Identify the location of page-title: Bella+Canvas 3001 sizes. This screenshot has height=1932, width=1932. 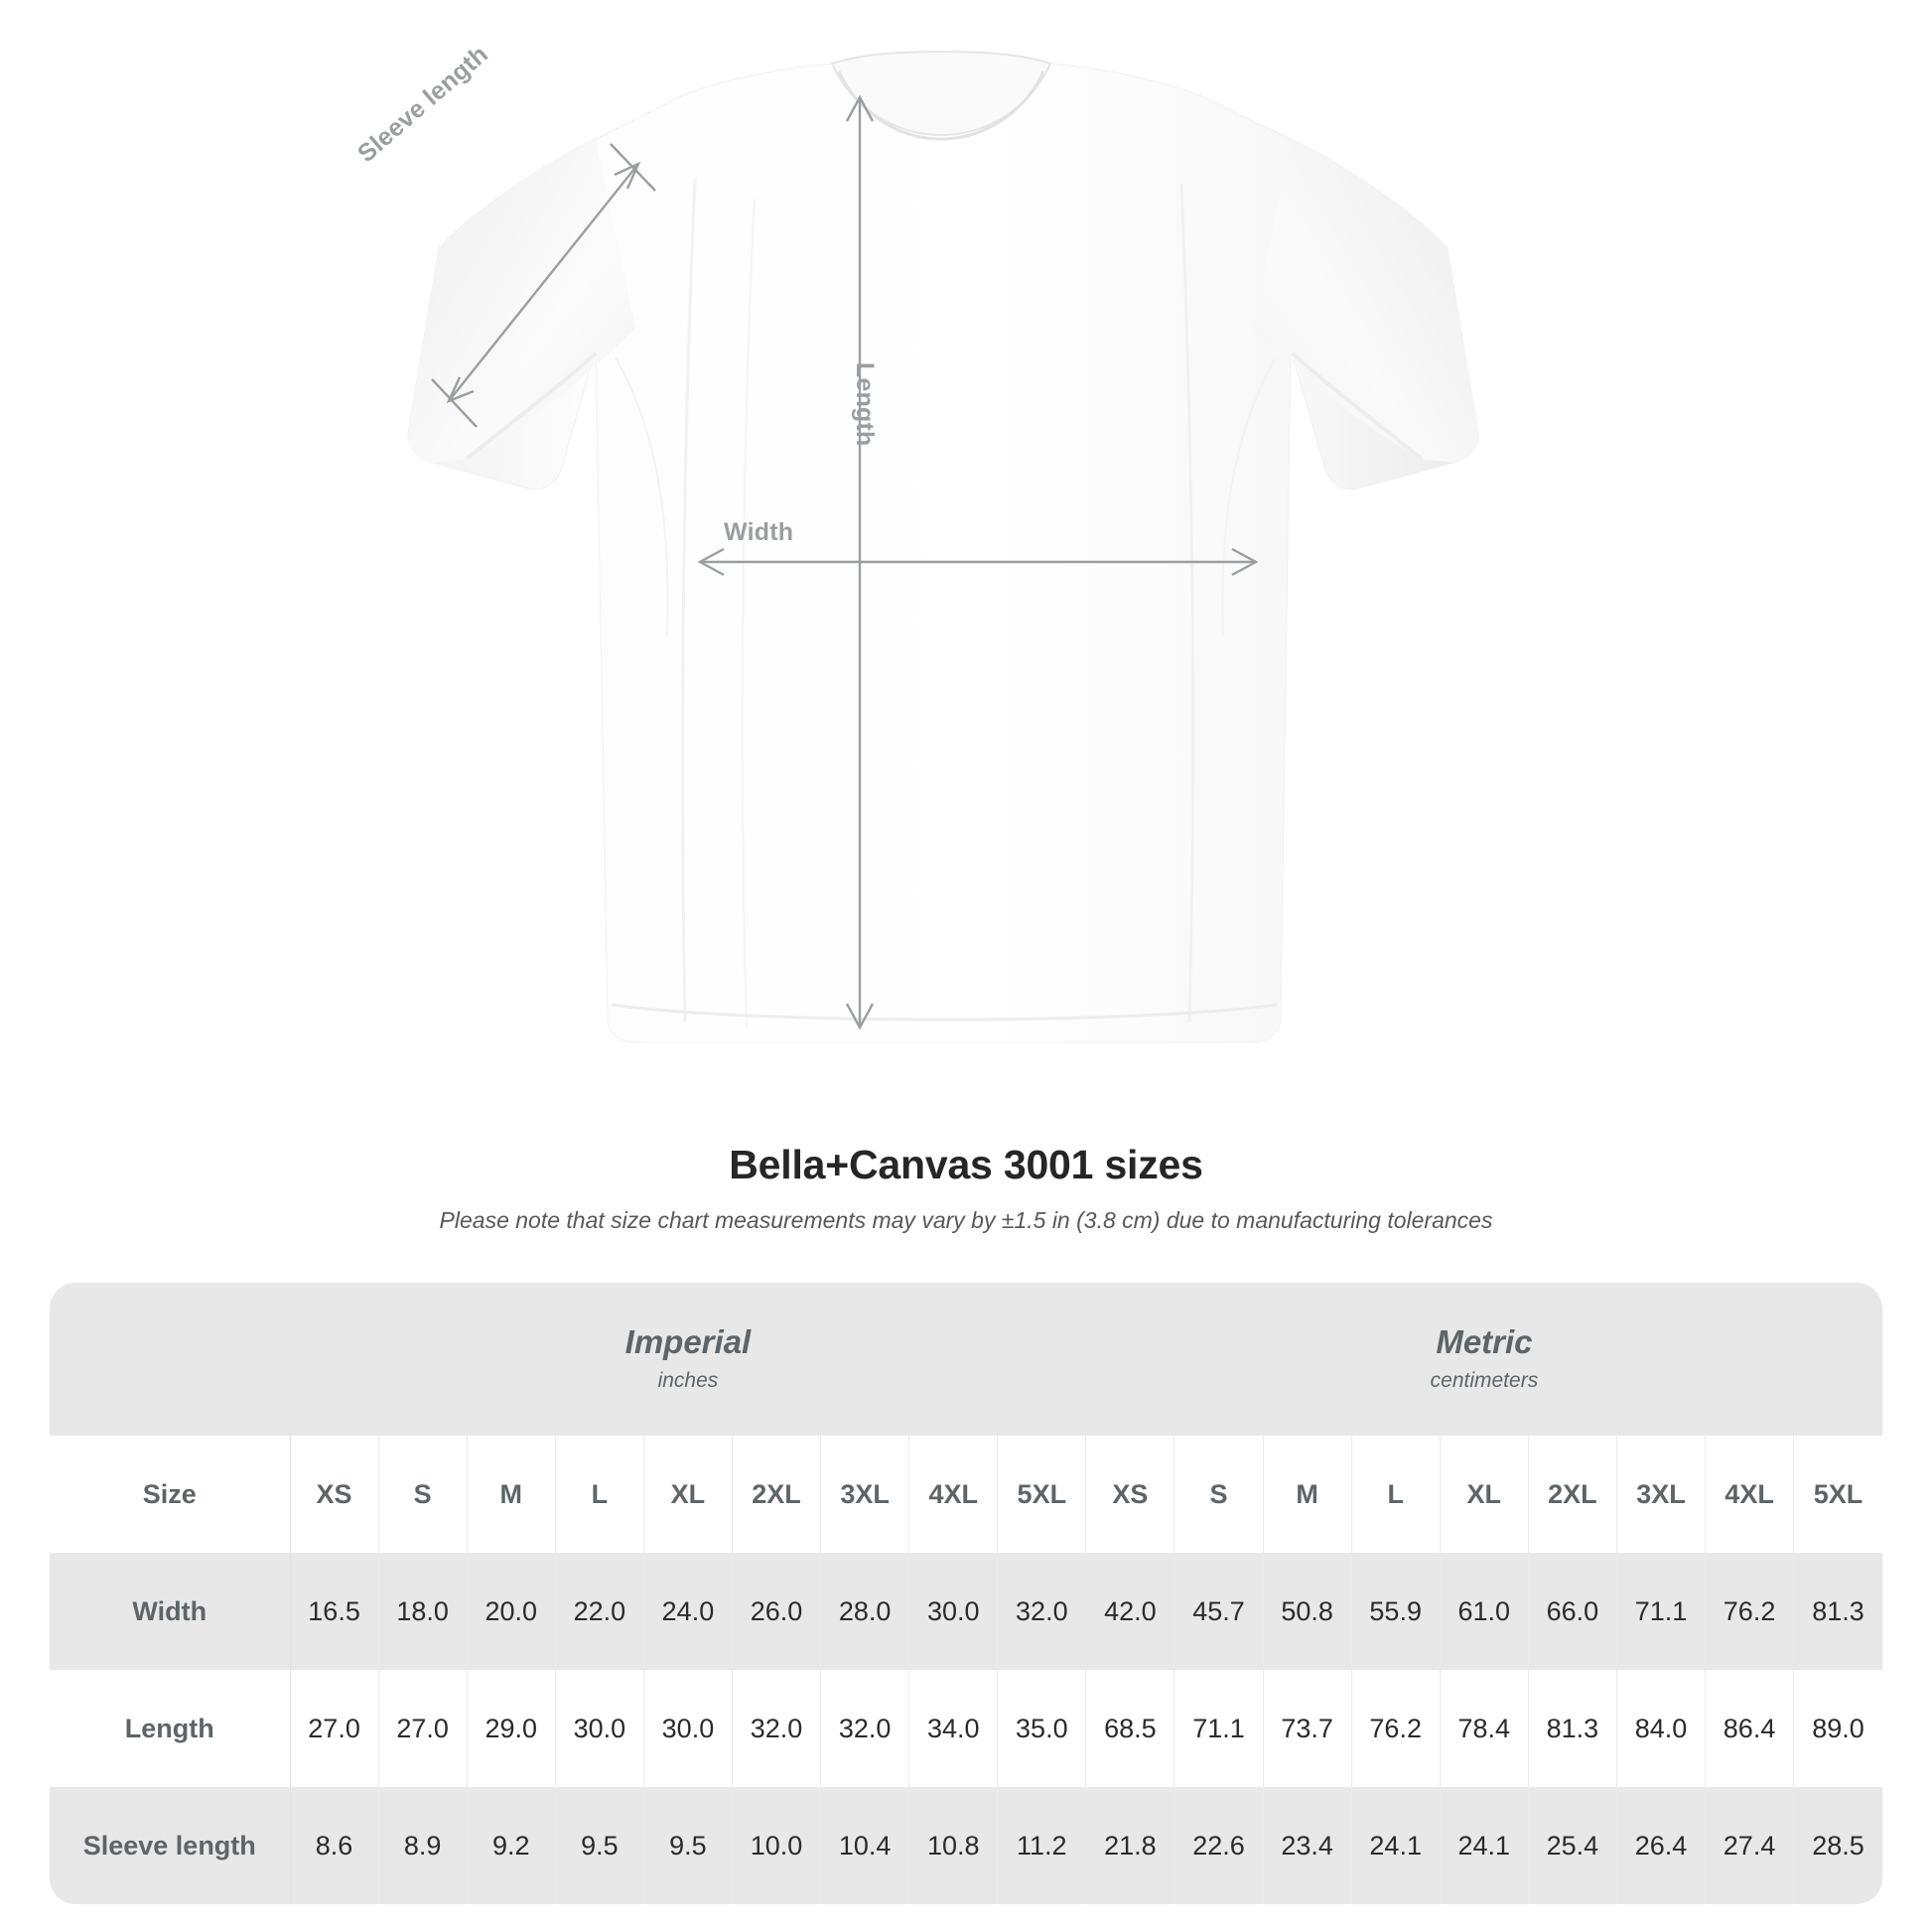
(966, 1164).